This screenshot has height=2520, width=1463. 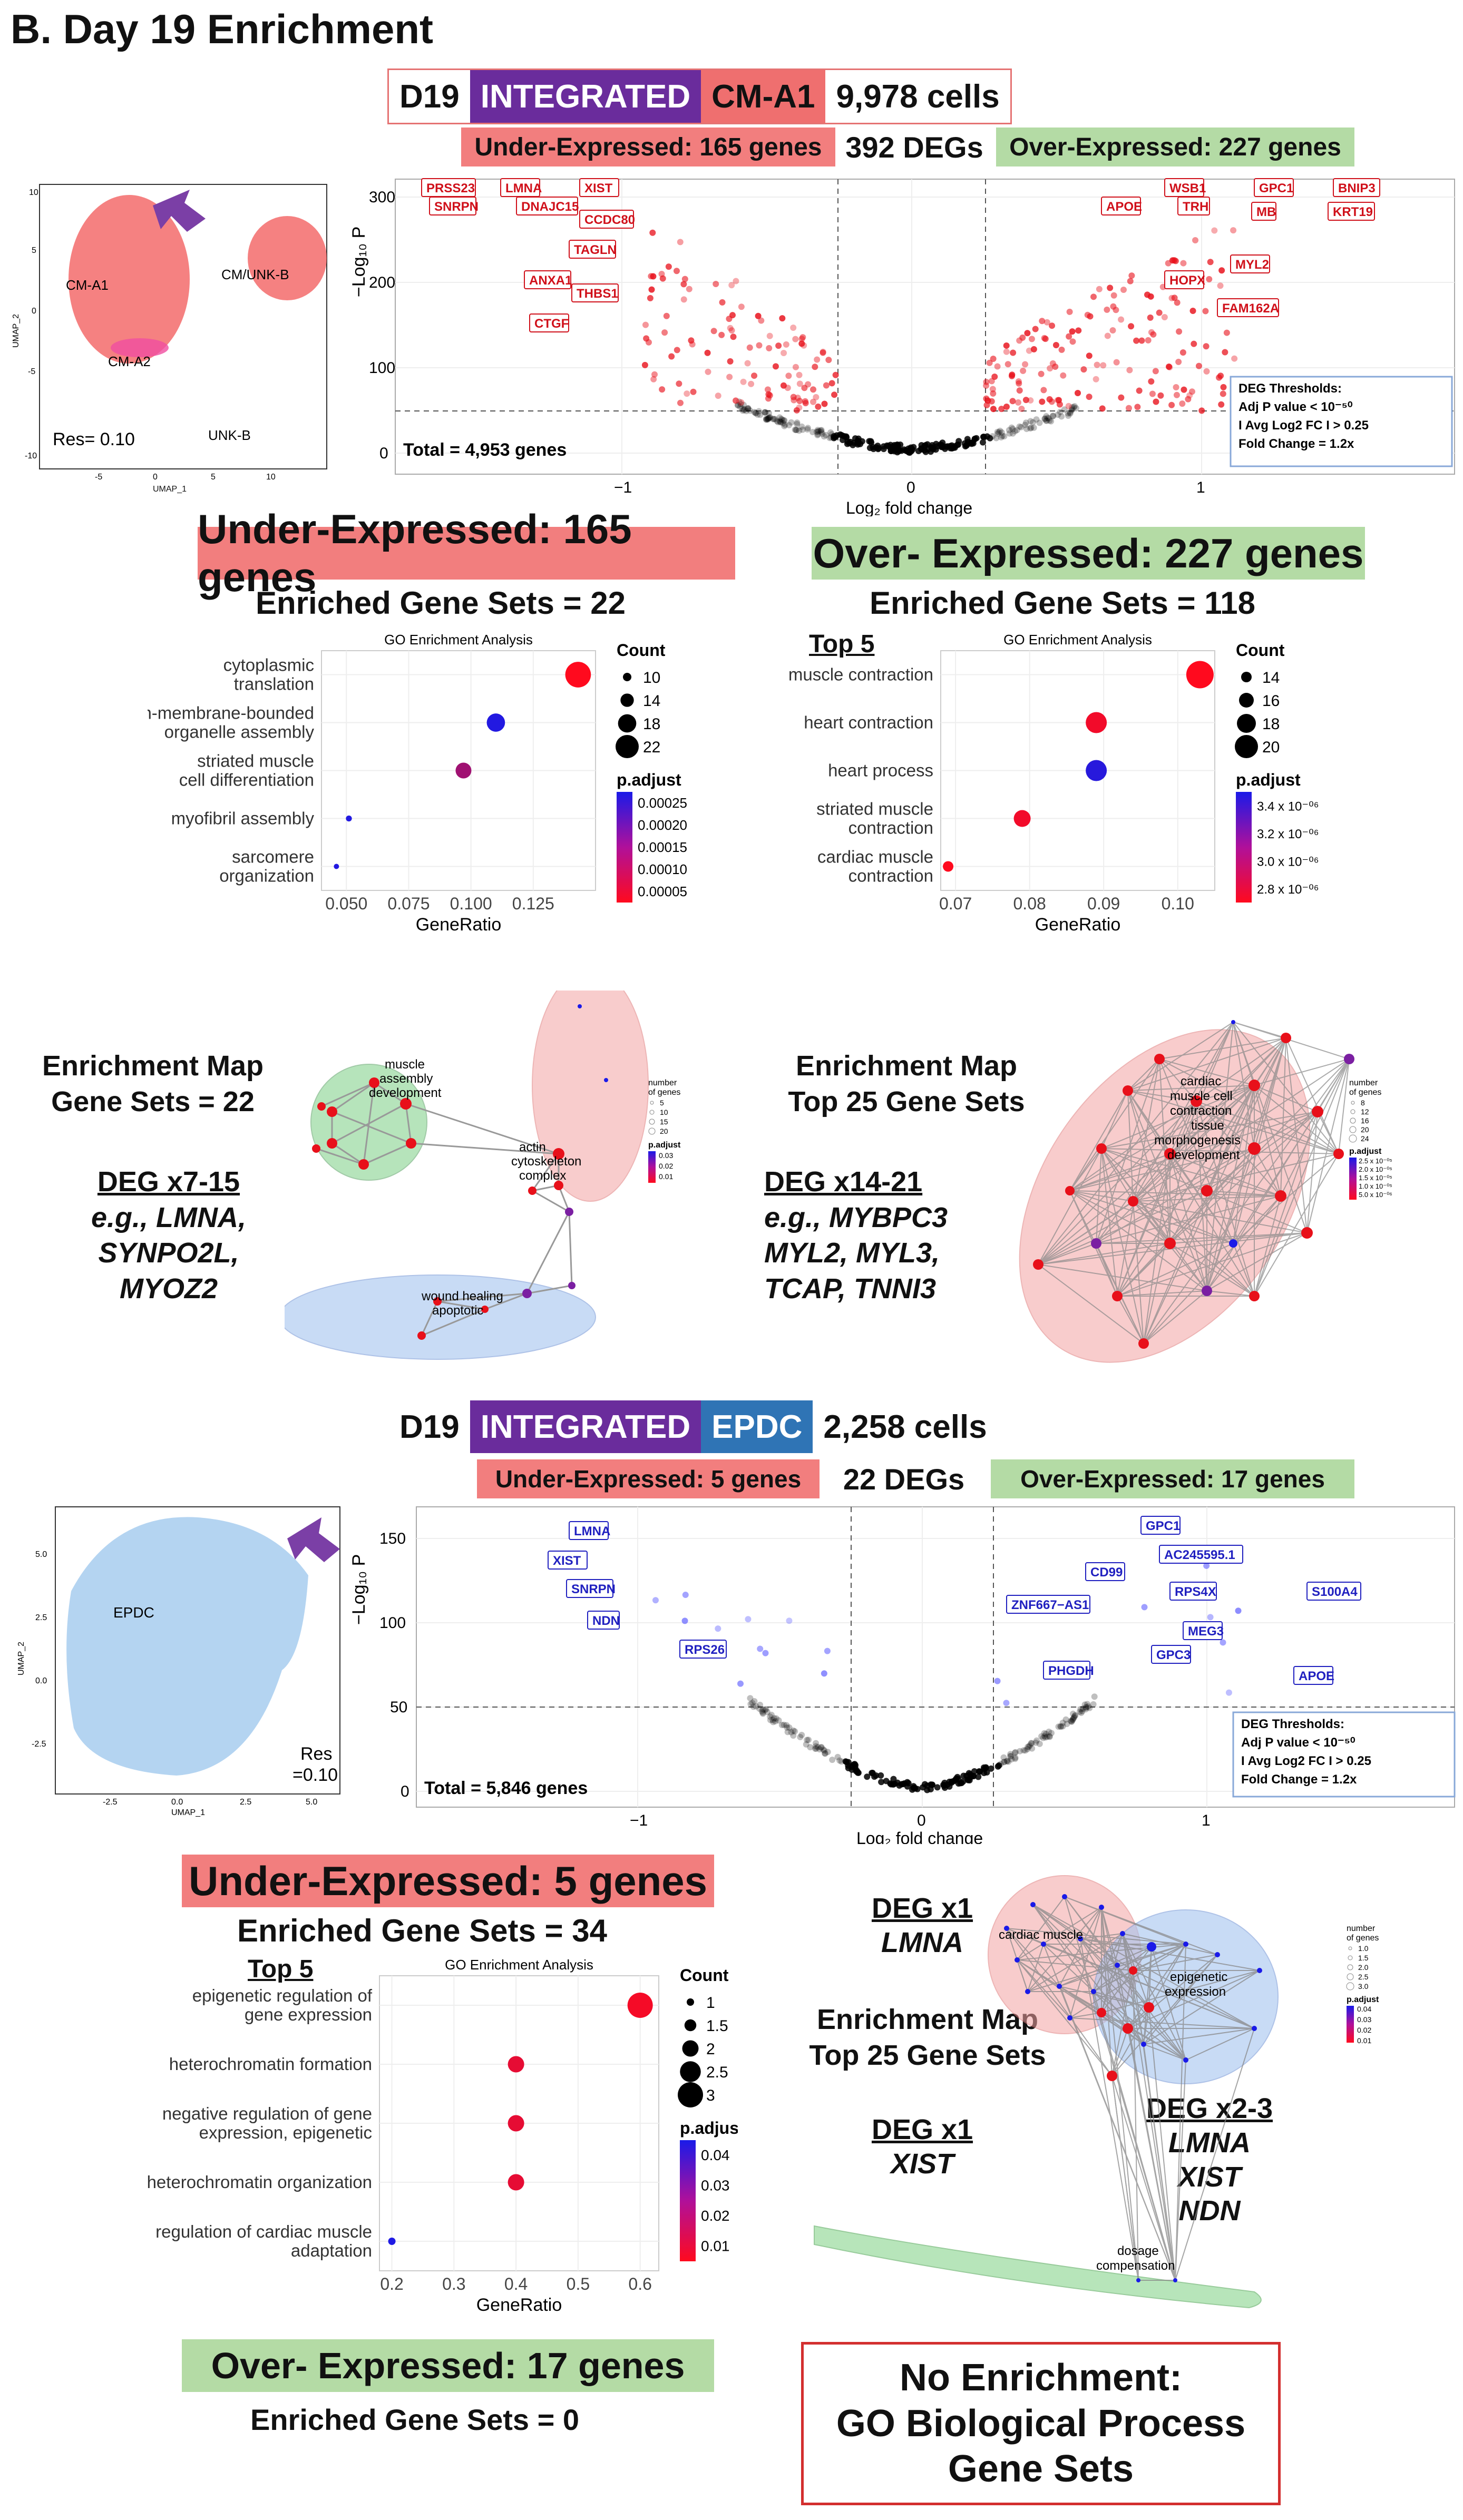 What do you see at coordinates (1106, 1572) in the screenshot?
I see `gene-label: CD99` at bounding box center [1106, 1572].